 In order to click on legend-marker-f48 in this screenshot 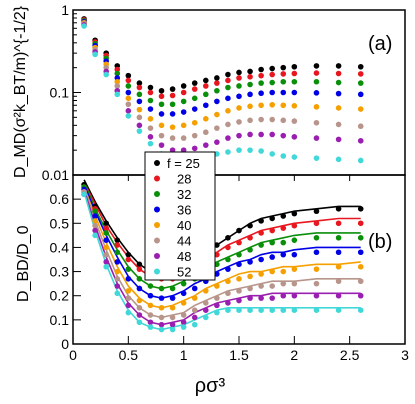, I will do `click(157, 256)`.